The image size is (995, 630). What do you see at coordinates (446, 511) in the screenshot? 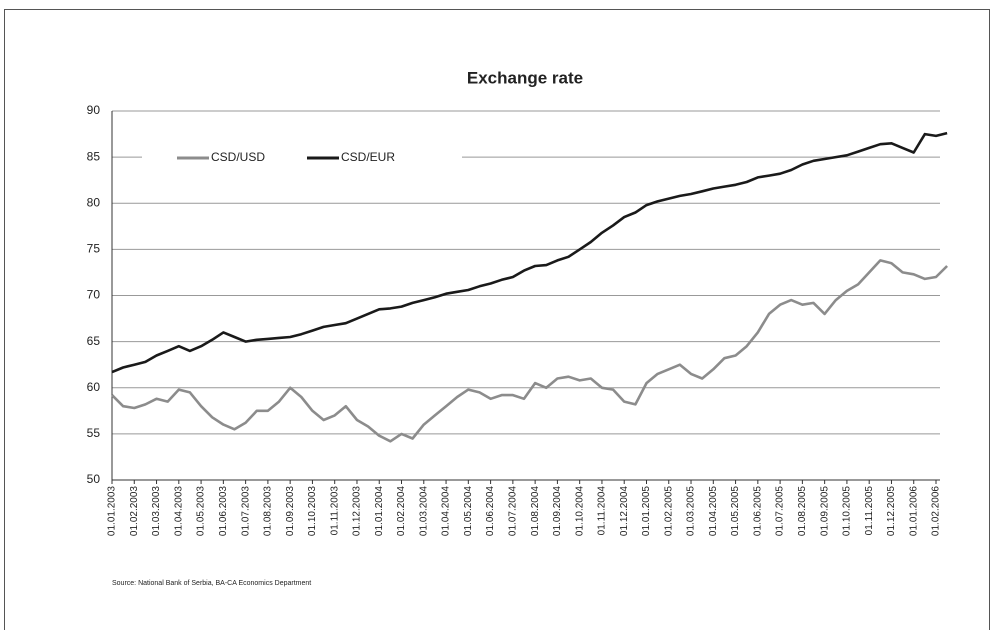
I see `x-tick-label: 01.04.2004` at bounding box center [446, 511].